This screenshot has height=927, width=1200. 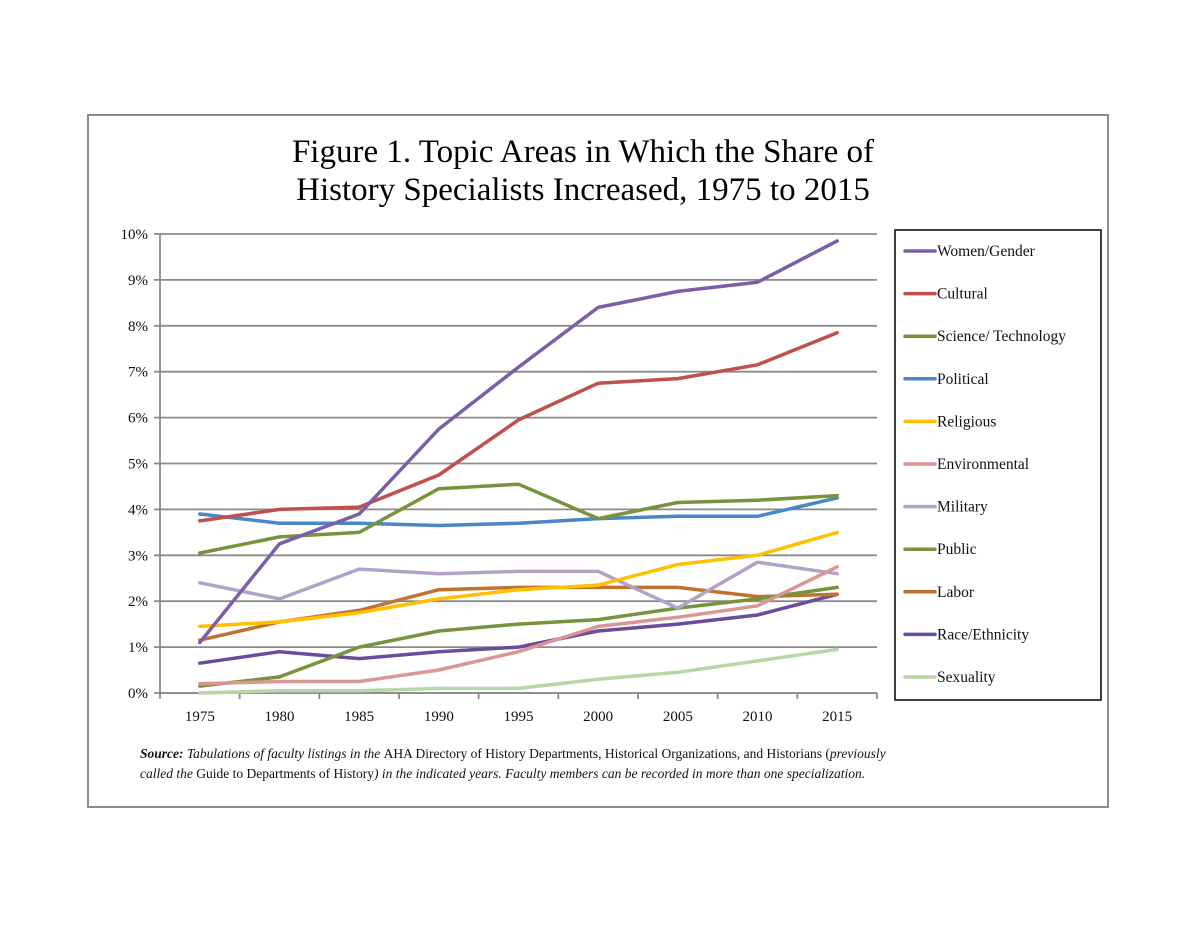 What do you see at coordinates (966, 677) in the screenshot?
I see `legend-label: Sexuality` at bounding box center [966, 677].